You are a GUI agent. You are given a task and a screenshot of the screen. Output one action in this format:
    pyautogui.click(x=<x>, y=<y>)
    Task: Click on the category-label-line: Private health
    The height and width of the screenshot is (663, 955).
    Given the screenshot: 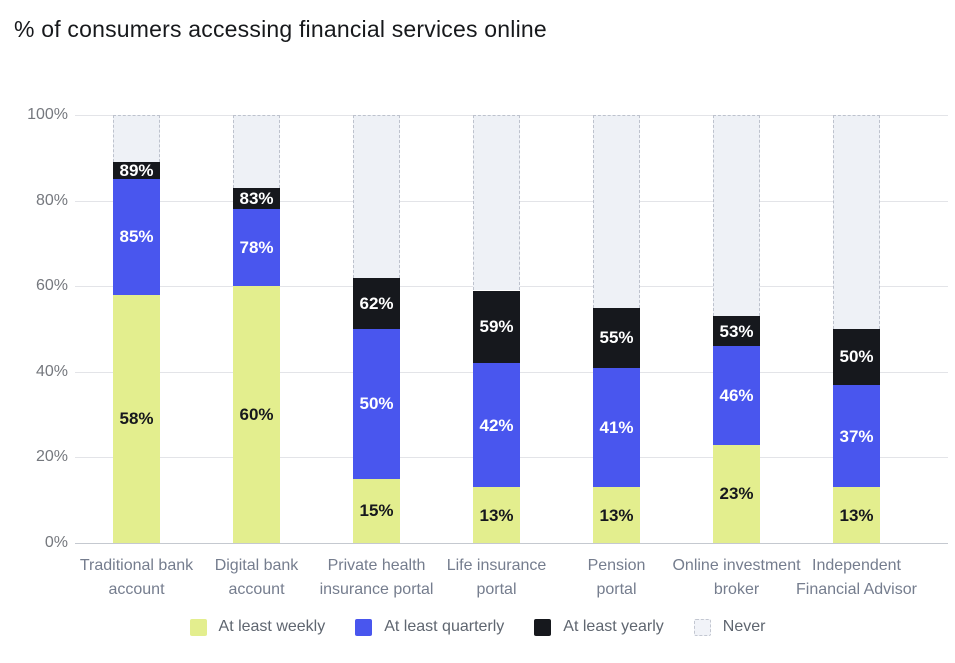 What is the action you would take?
    pyautogui.click(x=376, y=565)
    